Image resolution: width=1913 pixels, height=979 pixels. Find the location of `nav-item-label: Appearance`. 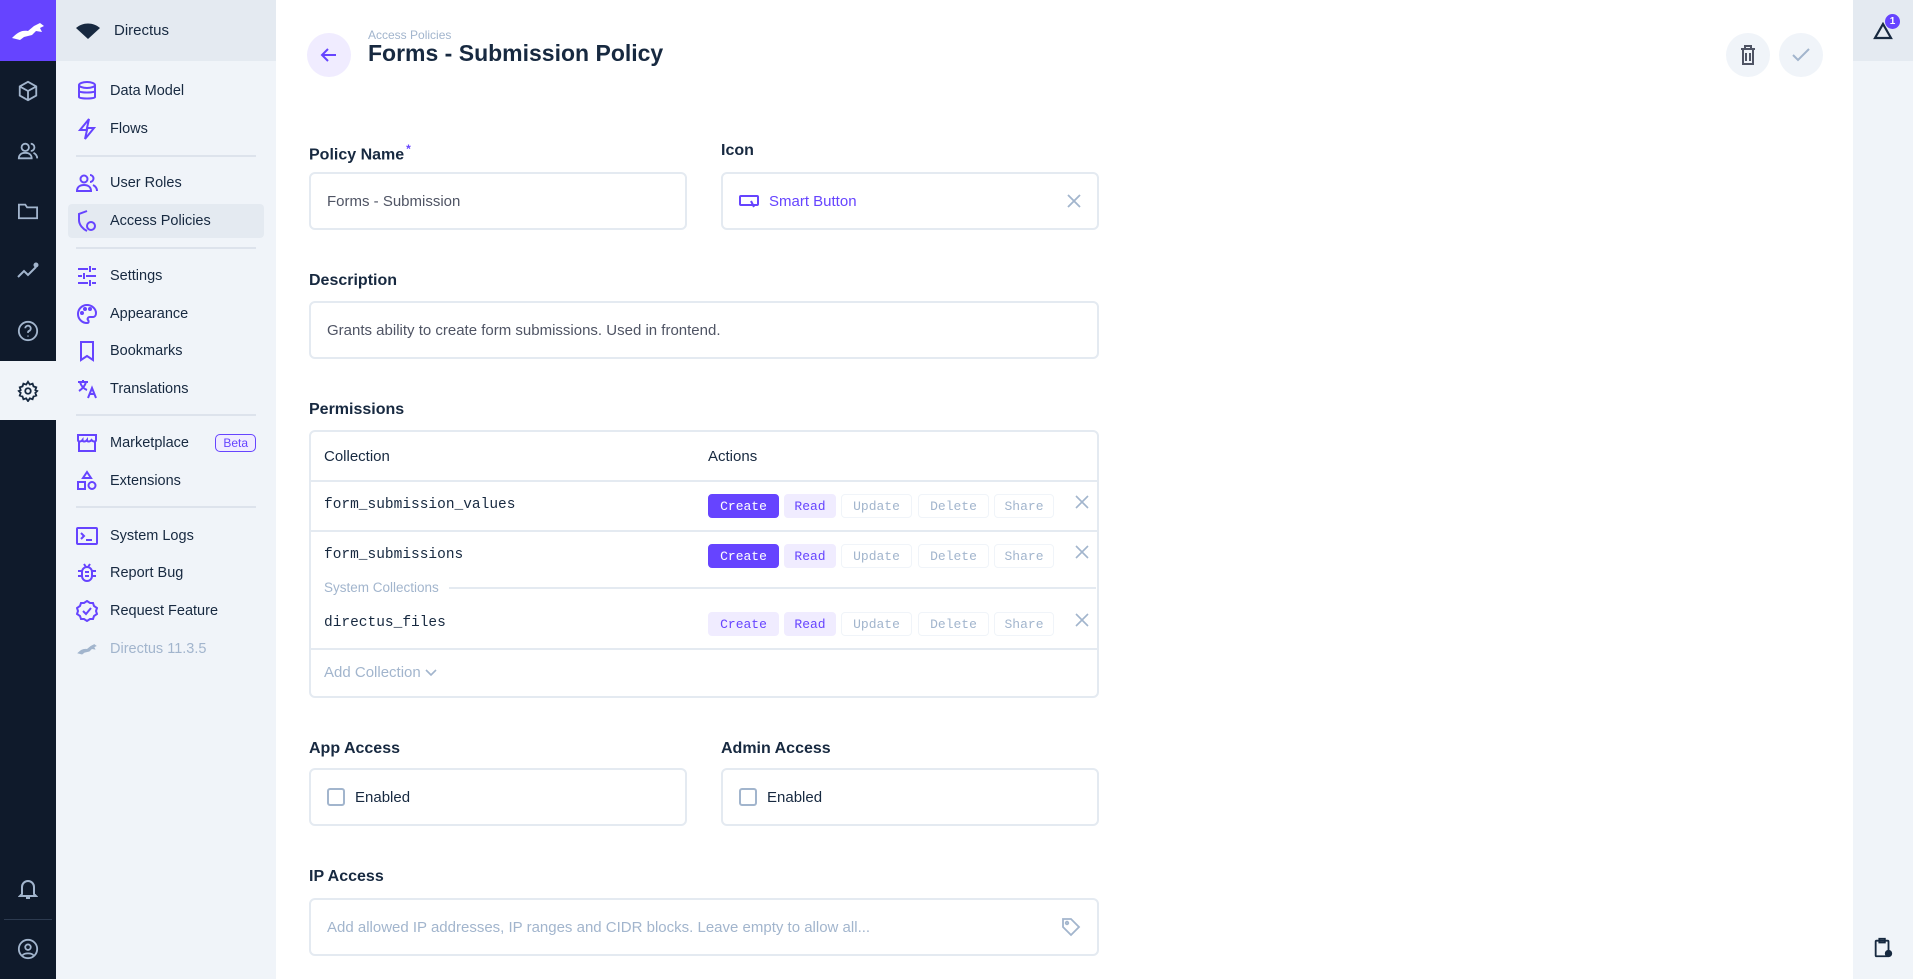

nav-item-label: Appearance is located at coordinates (149, 314).